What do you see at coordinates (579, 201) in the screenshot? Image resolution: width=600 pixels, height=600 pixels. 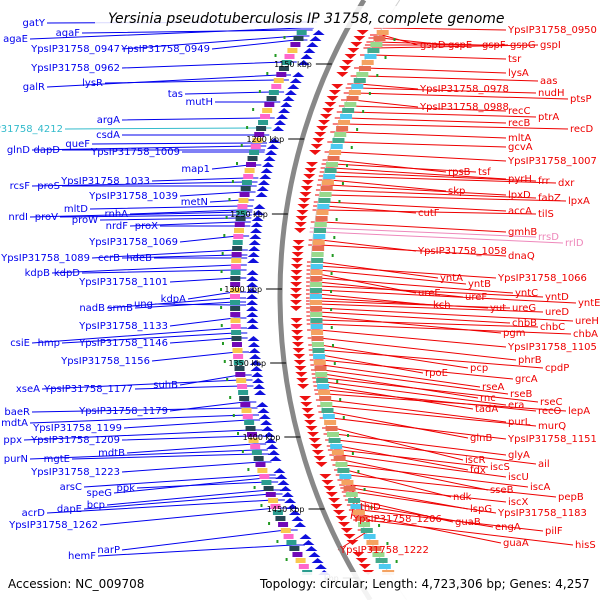 I see `gene-label-right: lpxA` at bounding box center [579, 201].